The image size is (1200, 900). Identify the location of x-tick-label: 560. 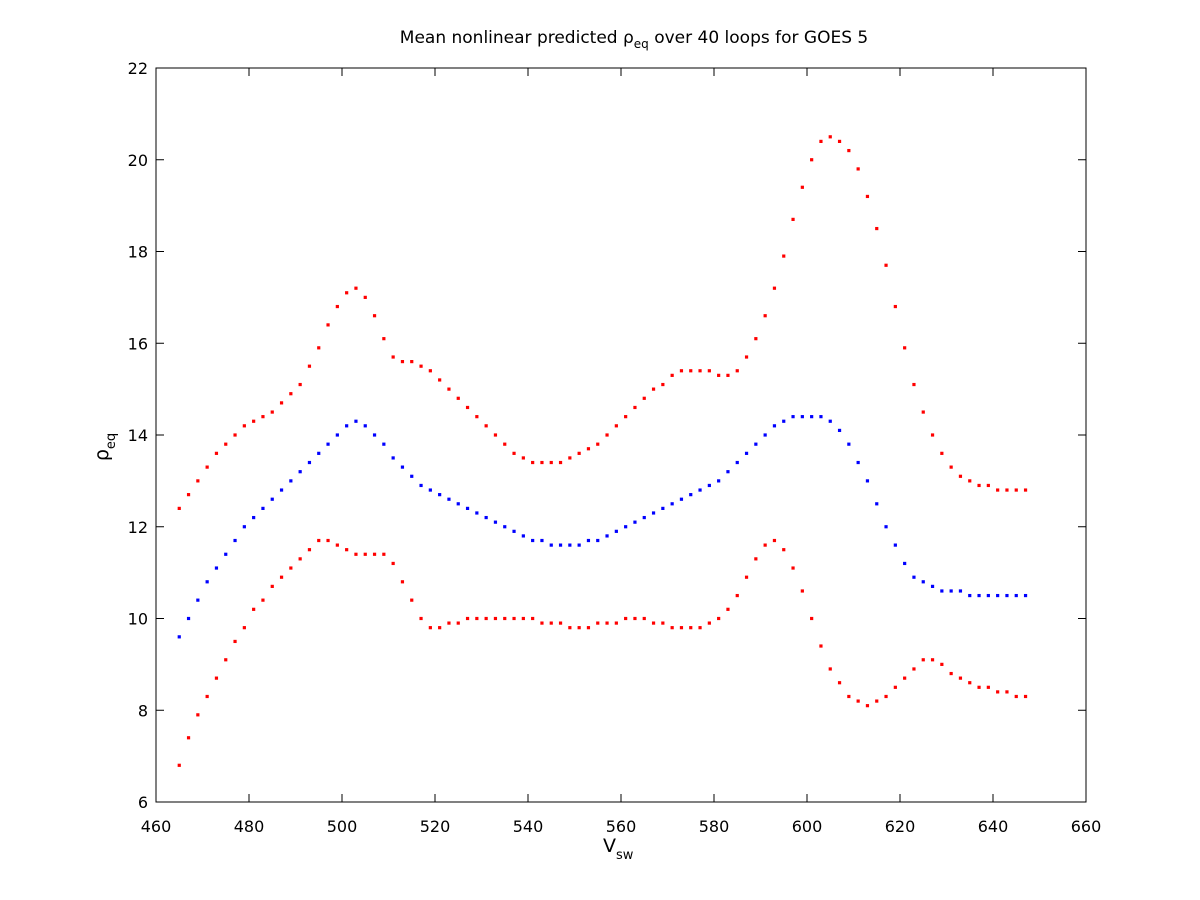
(621, 826).